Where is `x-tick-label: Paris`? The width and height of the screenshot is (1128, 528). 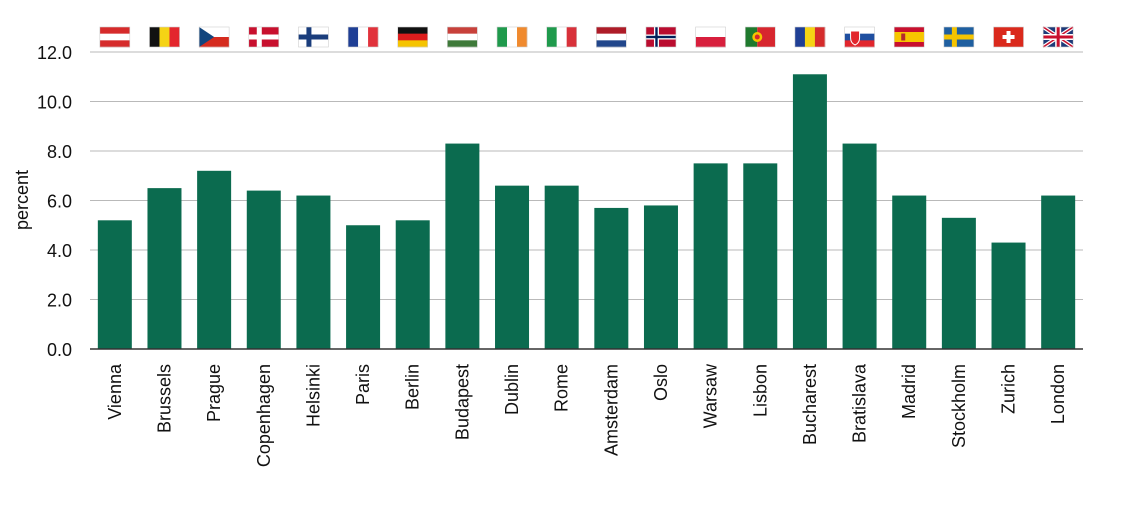 x-tick-label: Paris is located at coordinates (363, 384).